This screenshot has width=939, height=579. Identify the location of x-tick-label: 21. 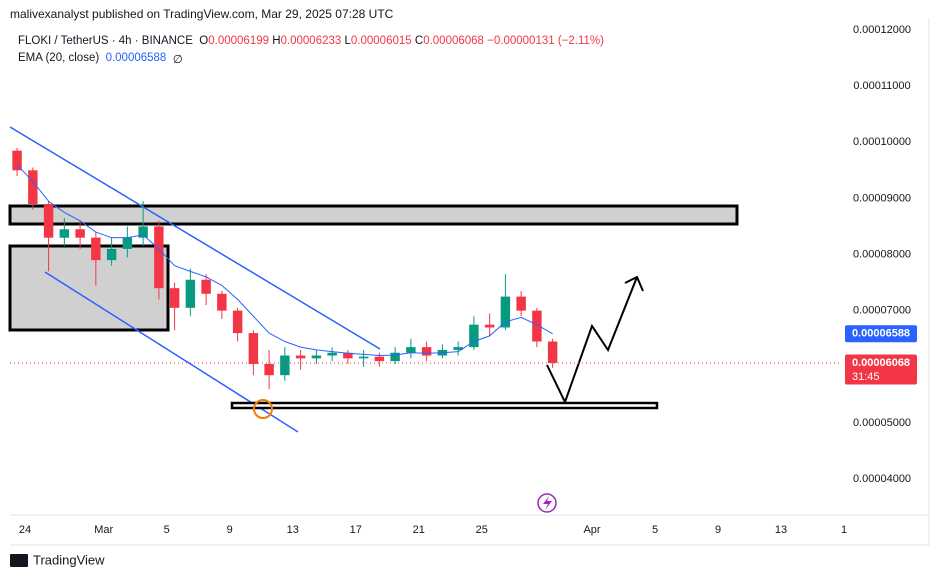
(419, 530).